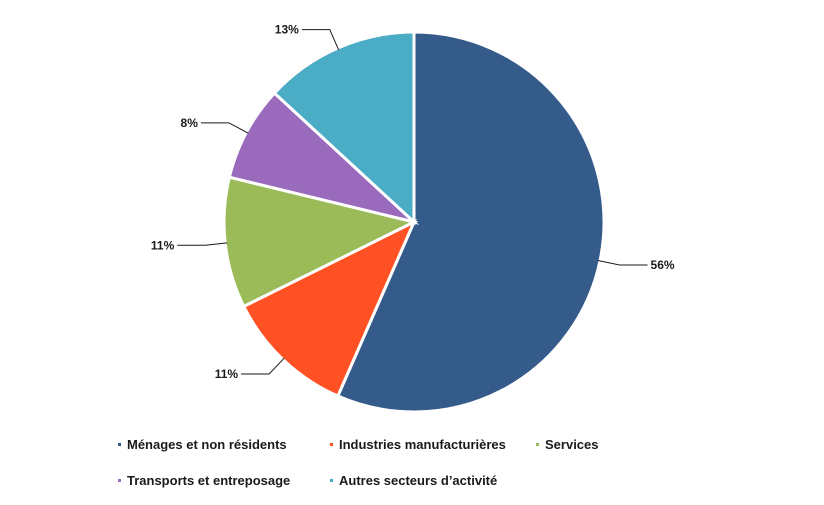 Image resolution: width=824 pixels, height=505 pixels. I want to click on legend-item: Industries manufacturières, so click(433, 444).